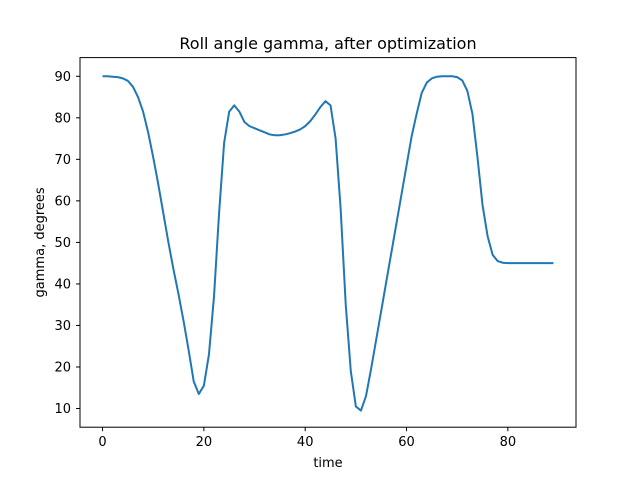 The height and width of the screenshot is (480, 640). What do you see at coordinates (406, 442) in the screenshot?
I see `x-tick-label: 60` at bounding box center [406, 442].